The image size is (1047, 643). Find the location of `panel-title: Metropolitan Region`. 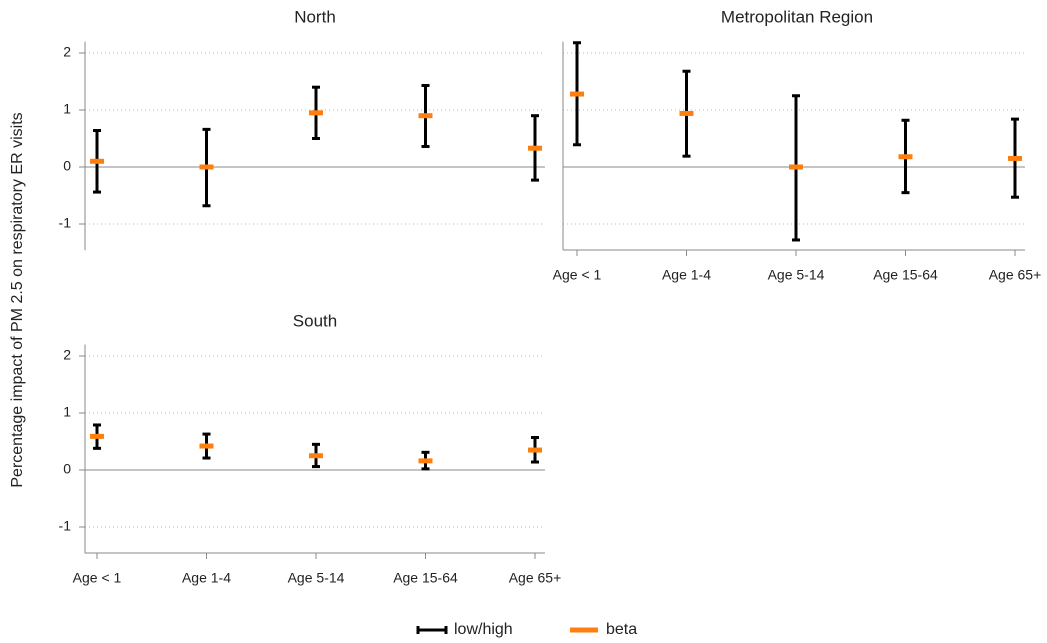

panel-title: Metropolitan Region is located at coordinates (797, 16).